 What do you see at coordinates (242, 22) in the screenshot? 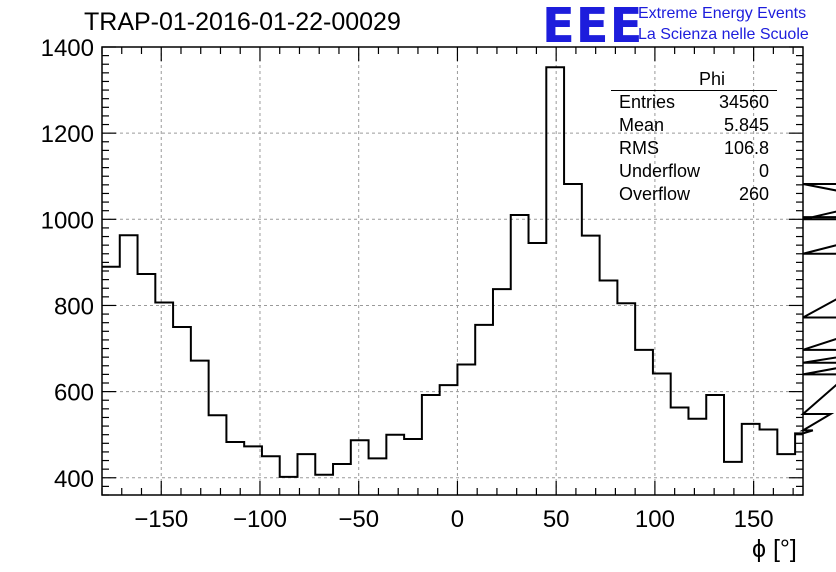
I see `chart-title: TRAP-01-2016-01-22-00029` at bounding box center [242, 22].